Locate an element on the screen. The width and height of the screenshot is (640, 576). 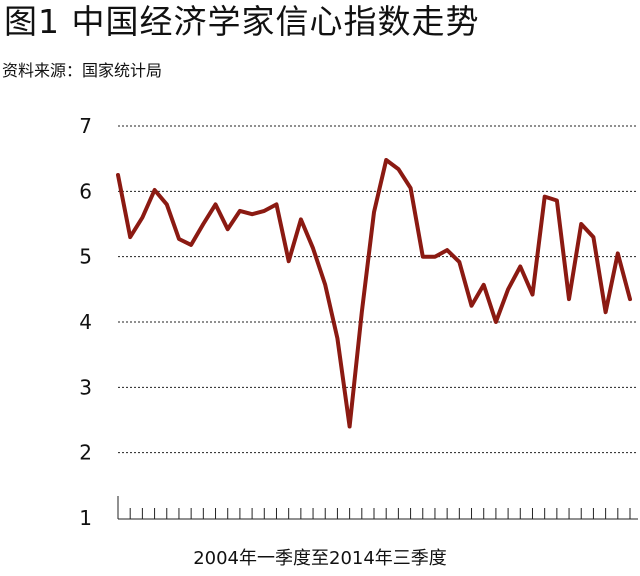
y-axis-ticks: 1 2 3 4 5 6 7 is located at coordinates (85, 322).